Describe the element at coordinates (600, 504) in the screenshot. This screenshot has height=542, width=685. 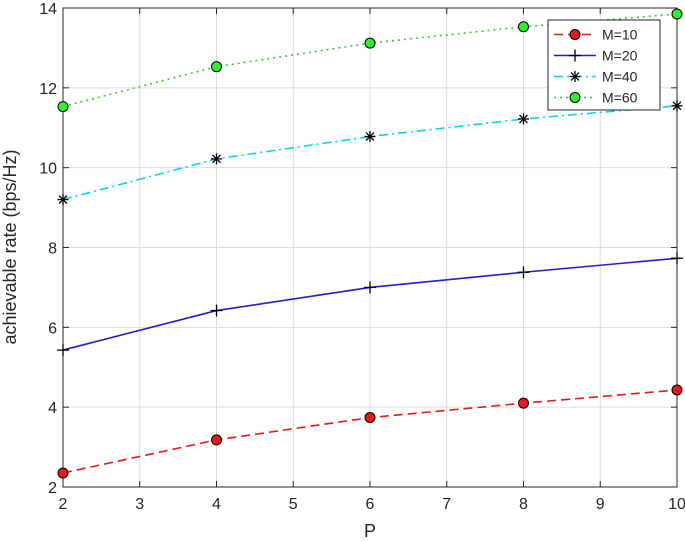
I see `x-tick-label: 9` at that location.